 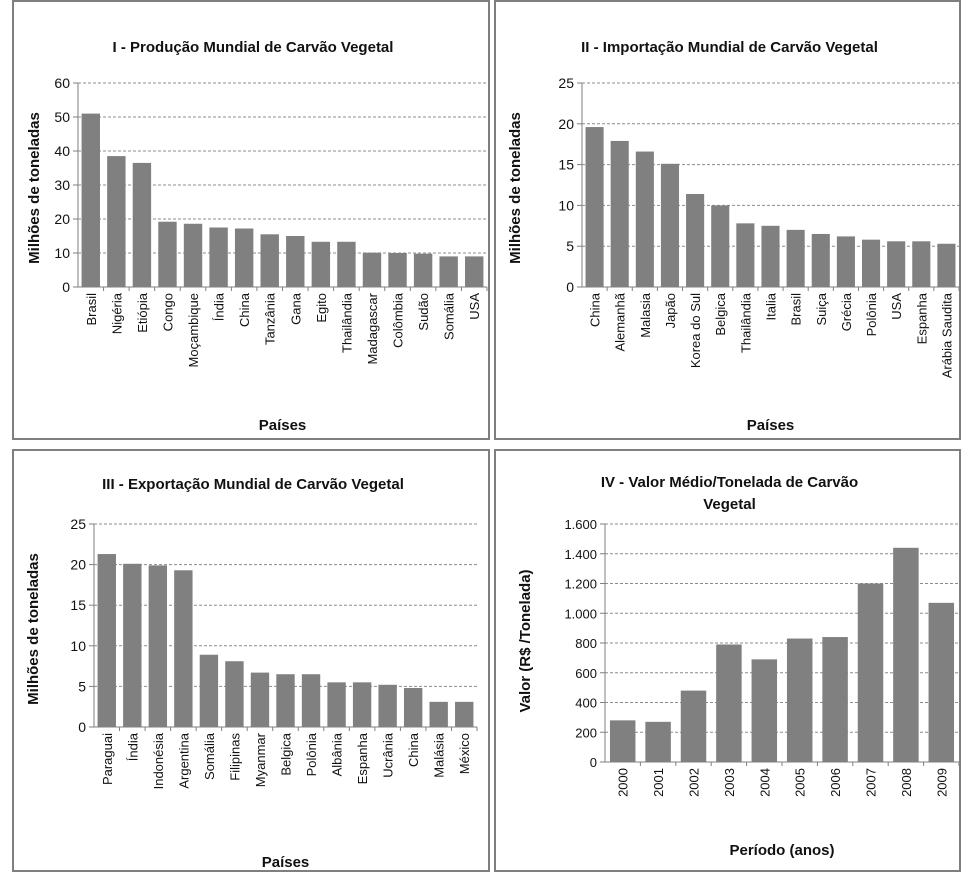 What do you see at coordinates (586, 673) in the screenshot?
I see `y-tick-label: 600` at bounding box center [586, 673].